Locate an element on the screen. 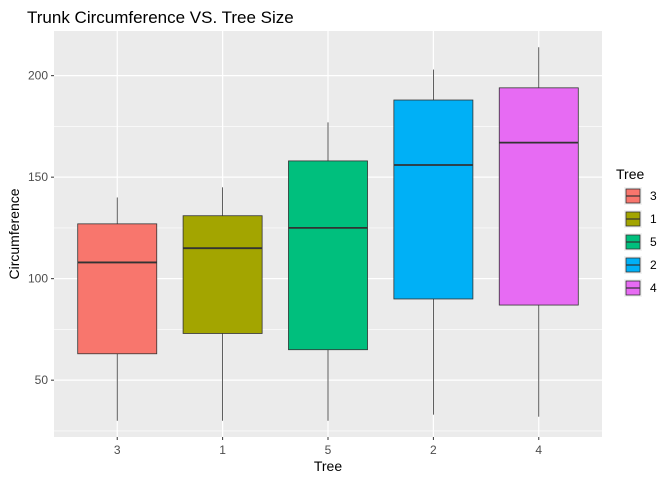 The height and width of the screenshot is (480, 672). legend-label: 3 is located at coordinates (653, 196).